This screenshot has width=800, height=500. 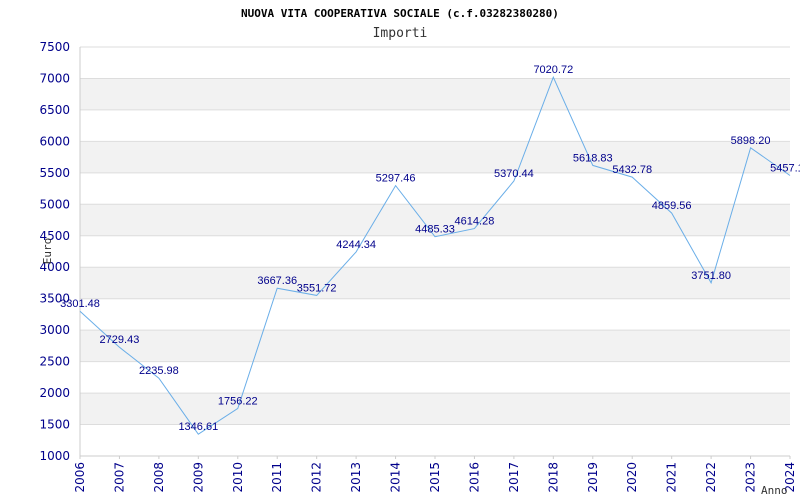 What do you see at coordinates (632, 477) in the screenshot?
I see `x-tick-label: 2020` at bounding box center [632, 477].